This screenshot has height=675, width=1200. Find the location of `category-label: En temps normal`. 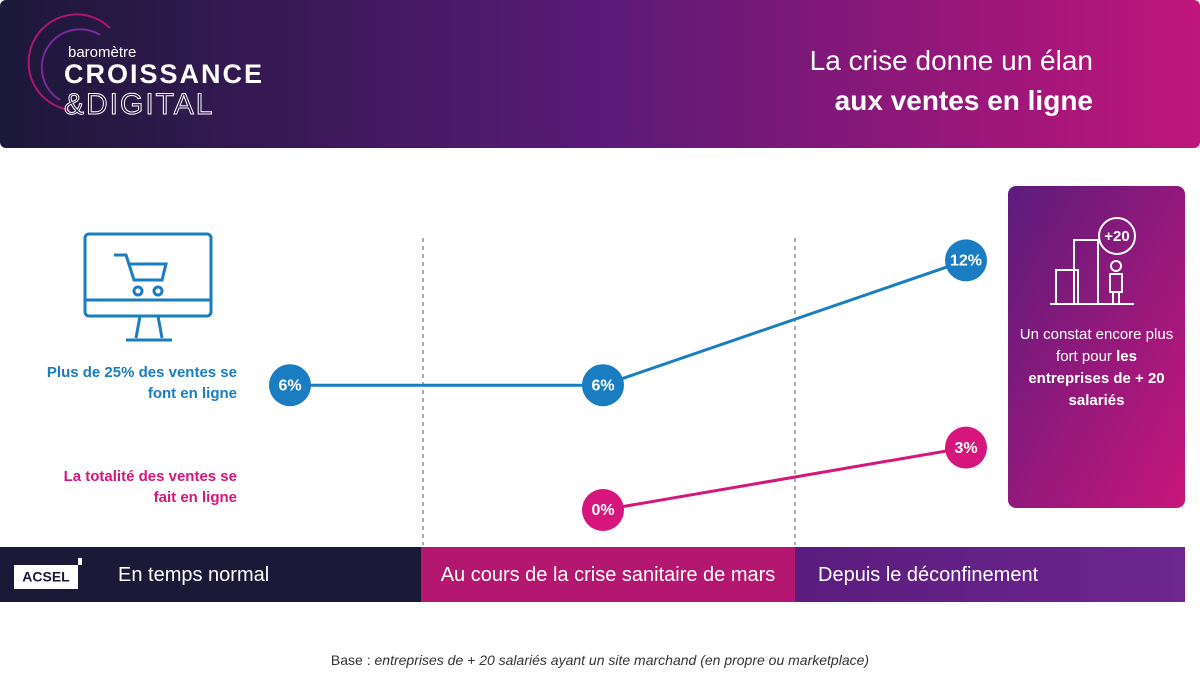

category-label: En temps normal is located at coordinates (194, 574).